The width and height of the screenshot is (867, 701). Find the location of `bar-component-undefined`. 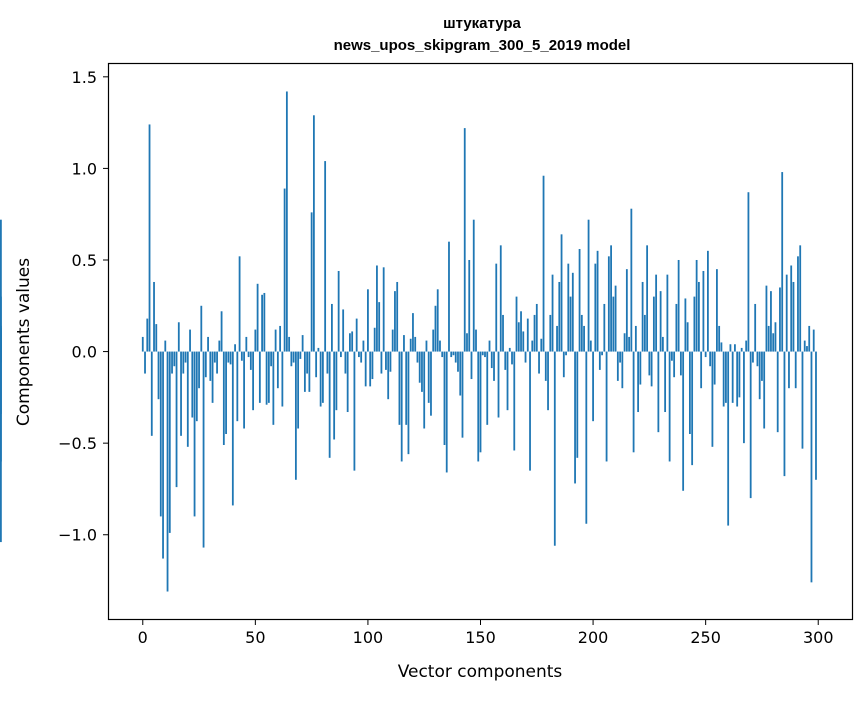

bar-component-undefined is located at coordinates (1, 382).